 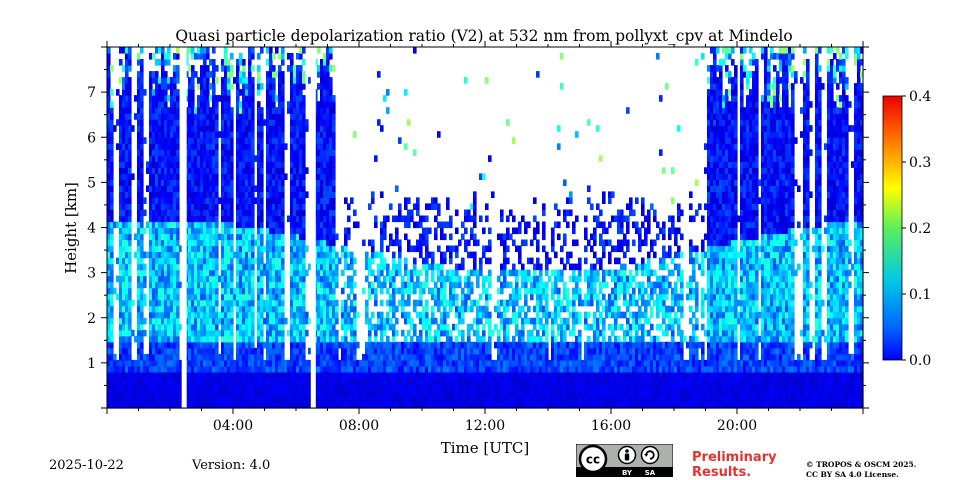 What do you see at coordinates (920, 361) in the screenshot?
I see `colorbar-tick-label: 0.0` at bounding box center [920, 361].